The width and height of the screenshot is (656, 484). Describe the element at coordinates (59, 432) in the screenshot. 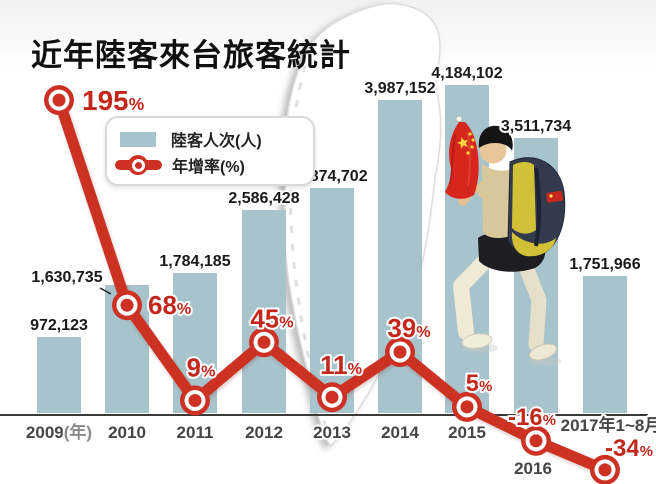

I see `x-axis-label: 2009(年)` at that location.